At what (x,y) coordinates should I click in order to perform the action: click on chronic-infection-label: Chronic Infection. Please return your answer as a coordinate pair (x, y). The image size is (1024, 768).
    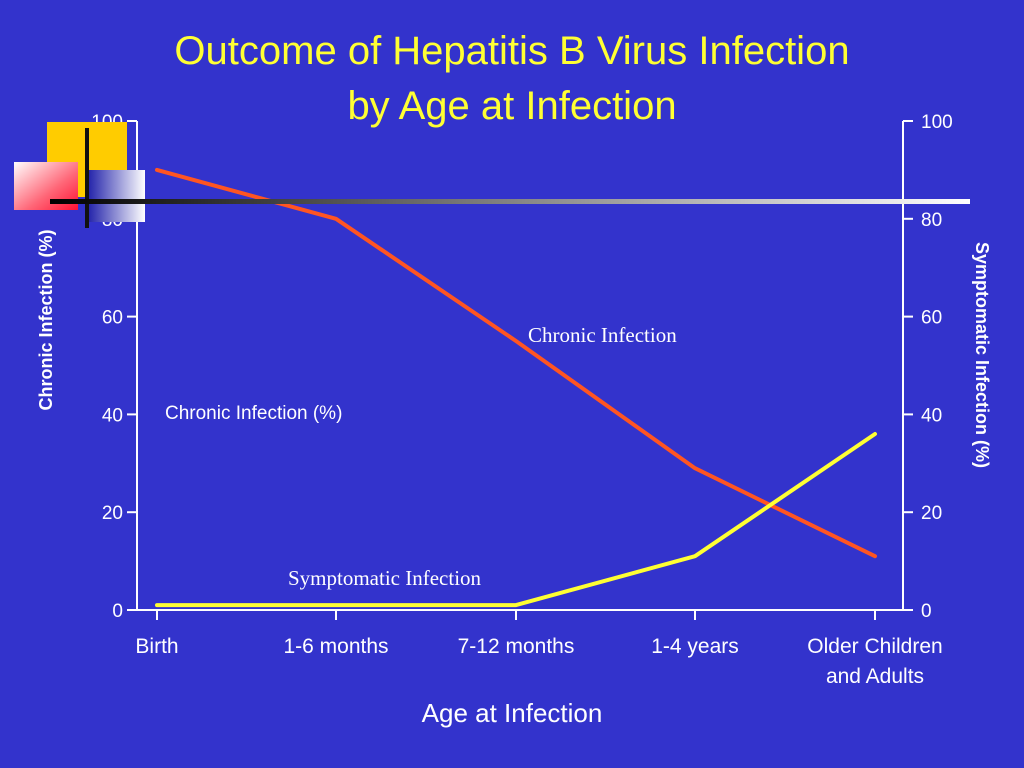
    Looking at the image, I should click on (602, 335).